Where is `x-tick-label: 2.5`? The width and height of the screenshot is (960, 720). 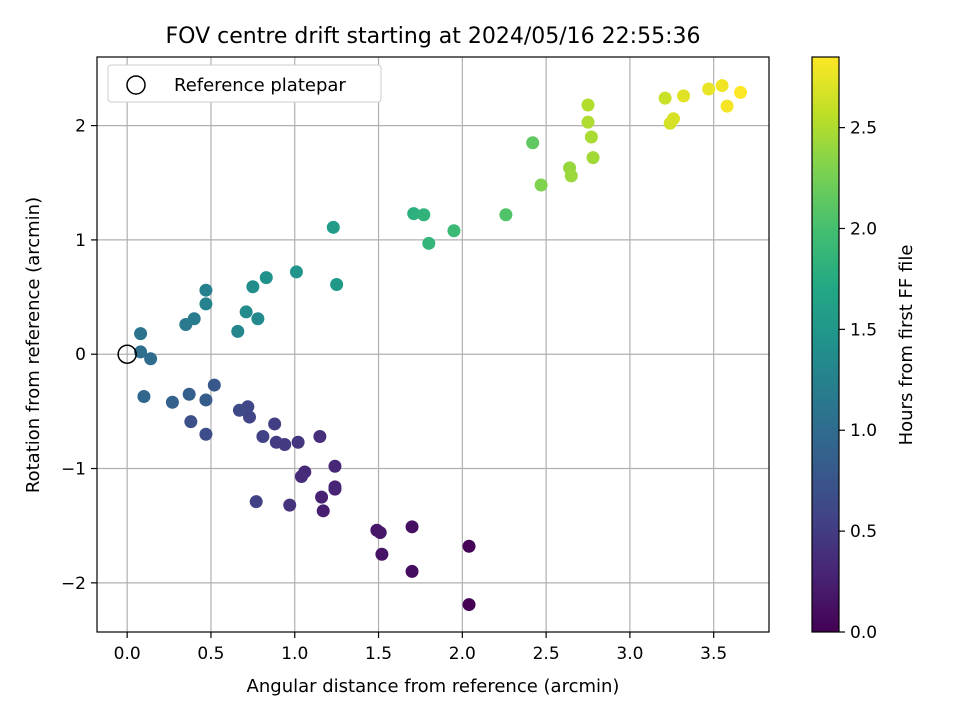 x-tick-label: 2.5 is located at coordinates (546, 654).